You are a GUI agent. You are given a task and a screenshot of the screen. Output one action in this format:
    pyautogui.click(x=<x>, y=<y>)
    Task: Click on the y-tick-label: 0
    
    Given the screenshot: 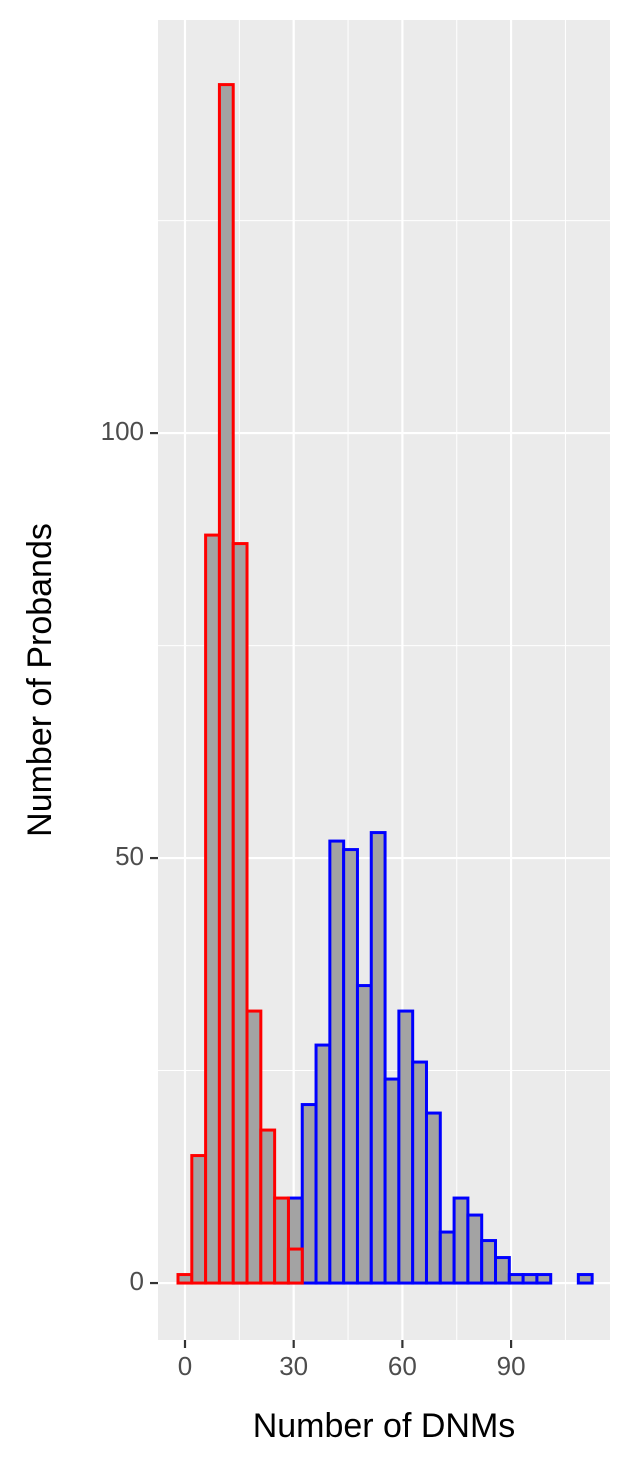 What is the action you would take?
    pyautogui.click(x=137, y=1281)
    